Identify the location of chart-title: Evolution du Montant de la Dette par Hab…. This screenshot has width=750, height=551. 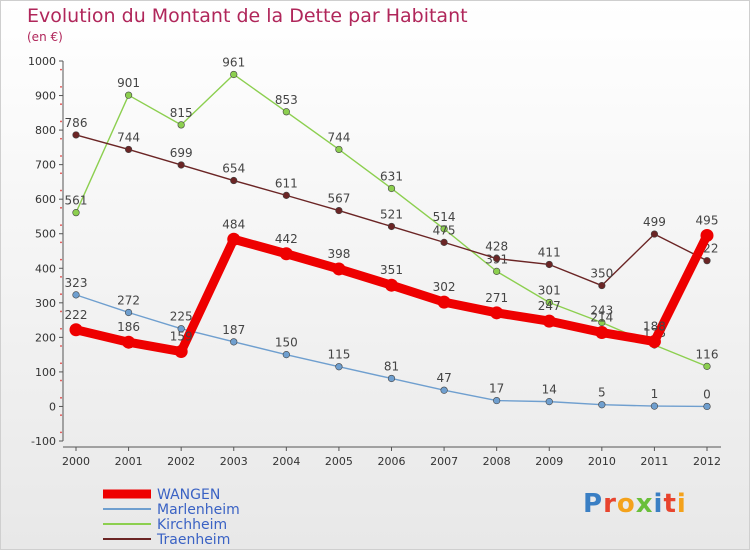
(247, 16).